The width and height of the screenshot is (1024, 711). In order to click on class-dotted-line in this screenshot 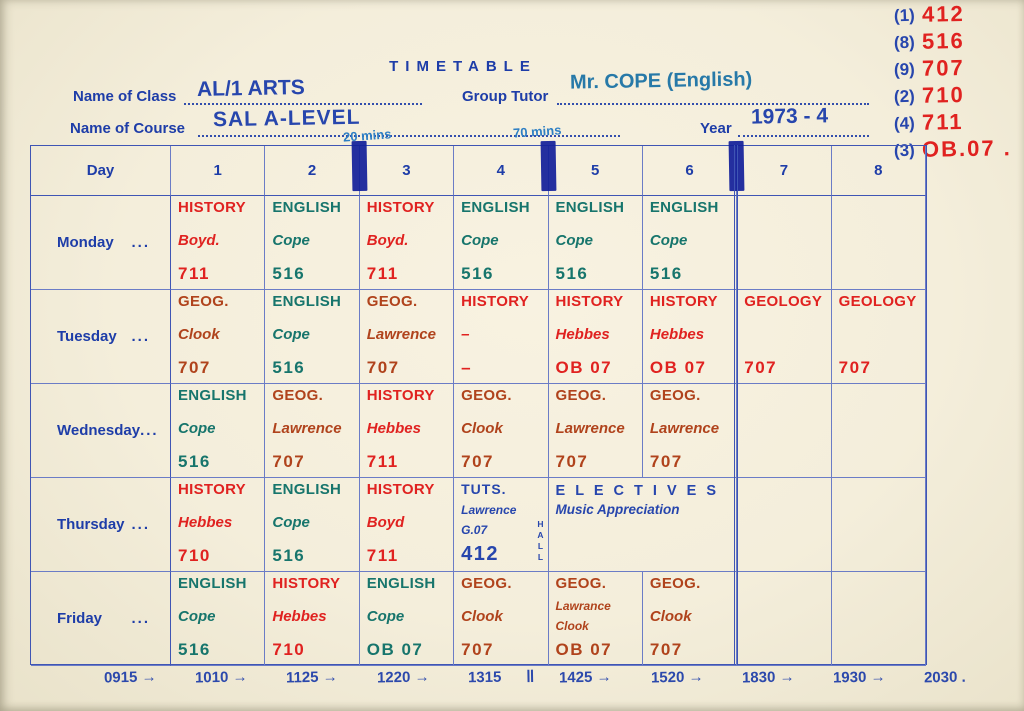, I will do `click(303, 104)`.